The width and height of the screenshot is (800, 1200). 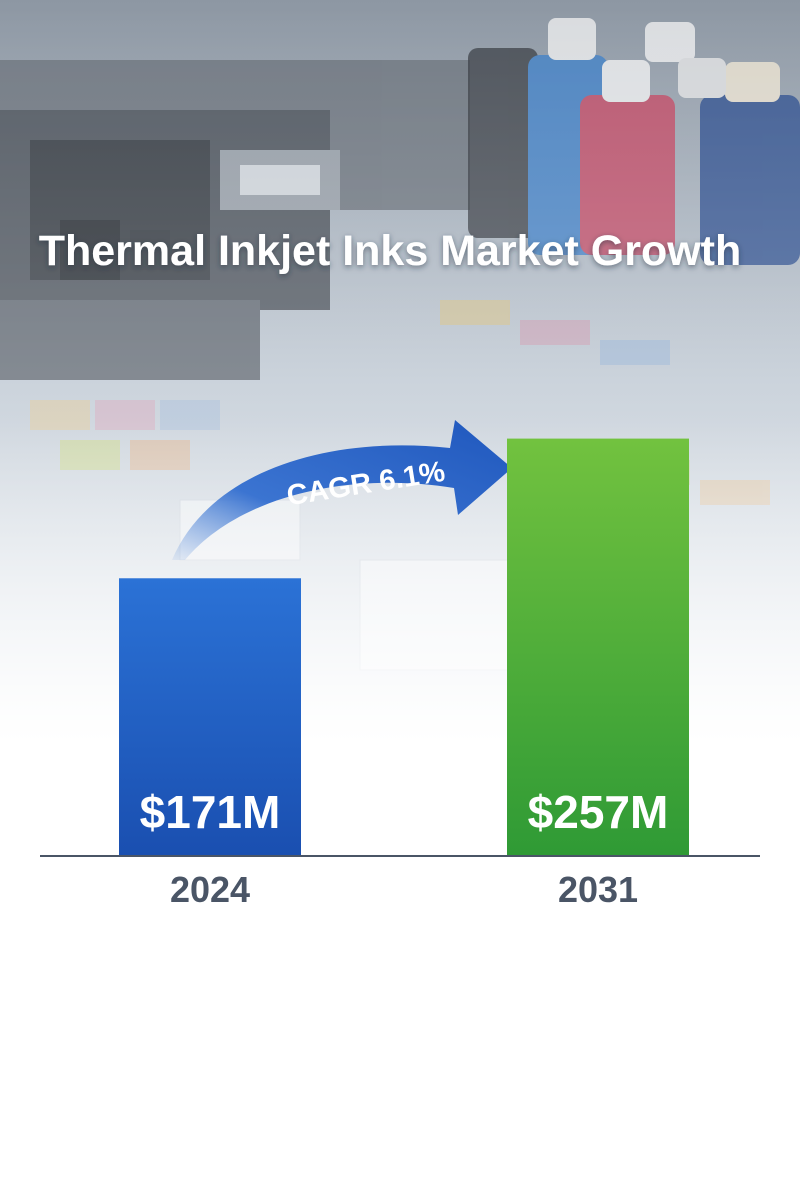 I want to click on x-tick-label: 2031, so click(x=598, y=889).